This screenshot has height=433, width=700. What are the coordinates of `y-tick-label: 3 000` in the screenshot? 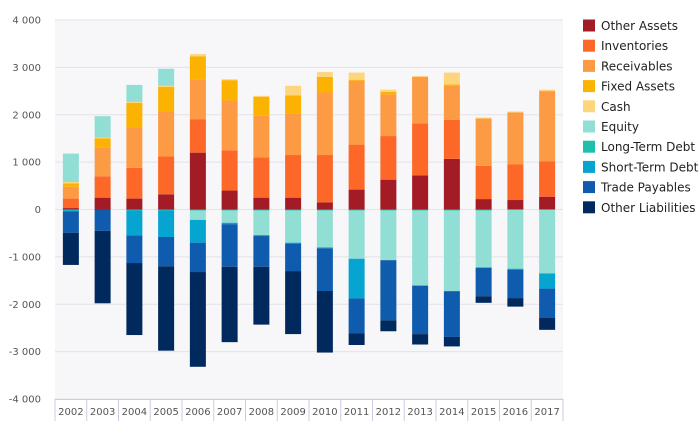 It's located at (26, 68).